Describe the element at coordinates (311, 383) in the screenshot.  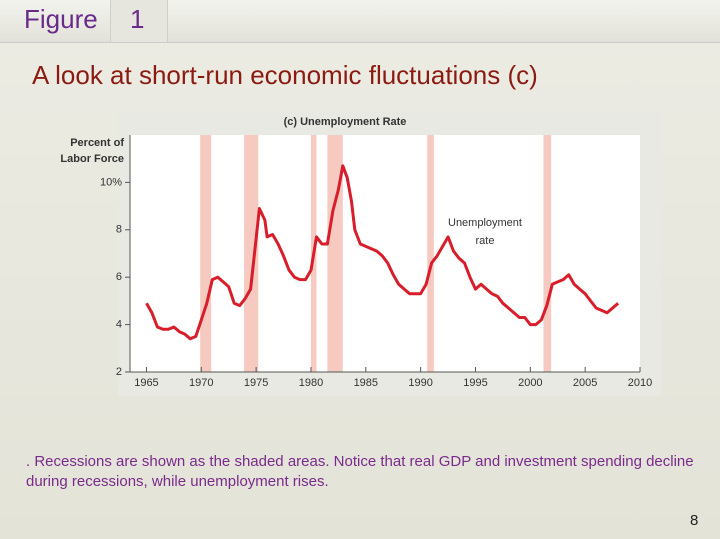
I see `x-tick-label: 1980` at that location.